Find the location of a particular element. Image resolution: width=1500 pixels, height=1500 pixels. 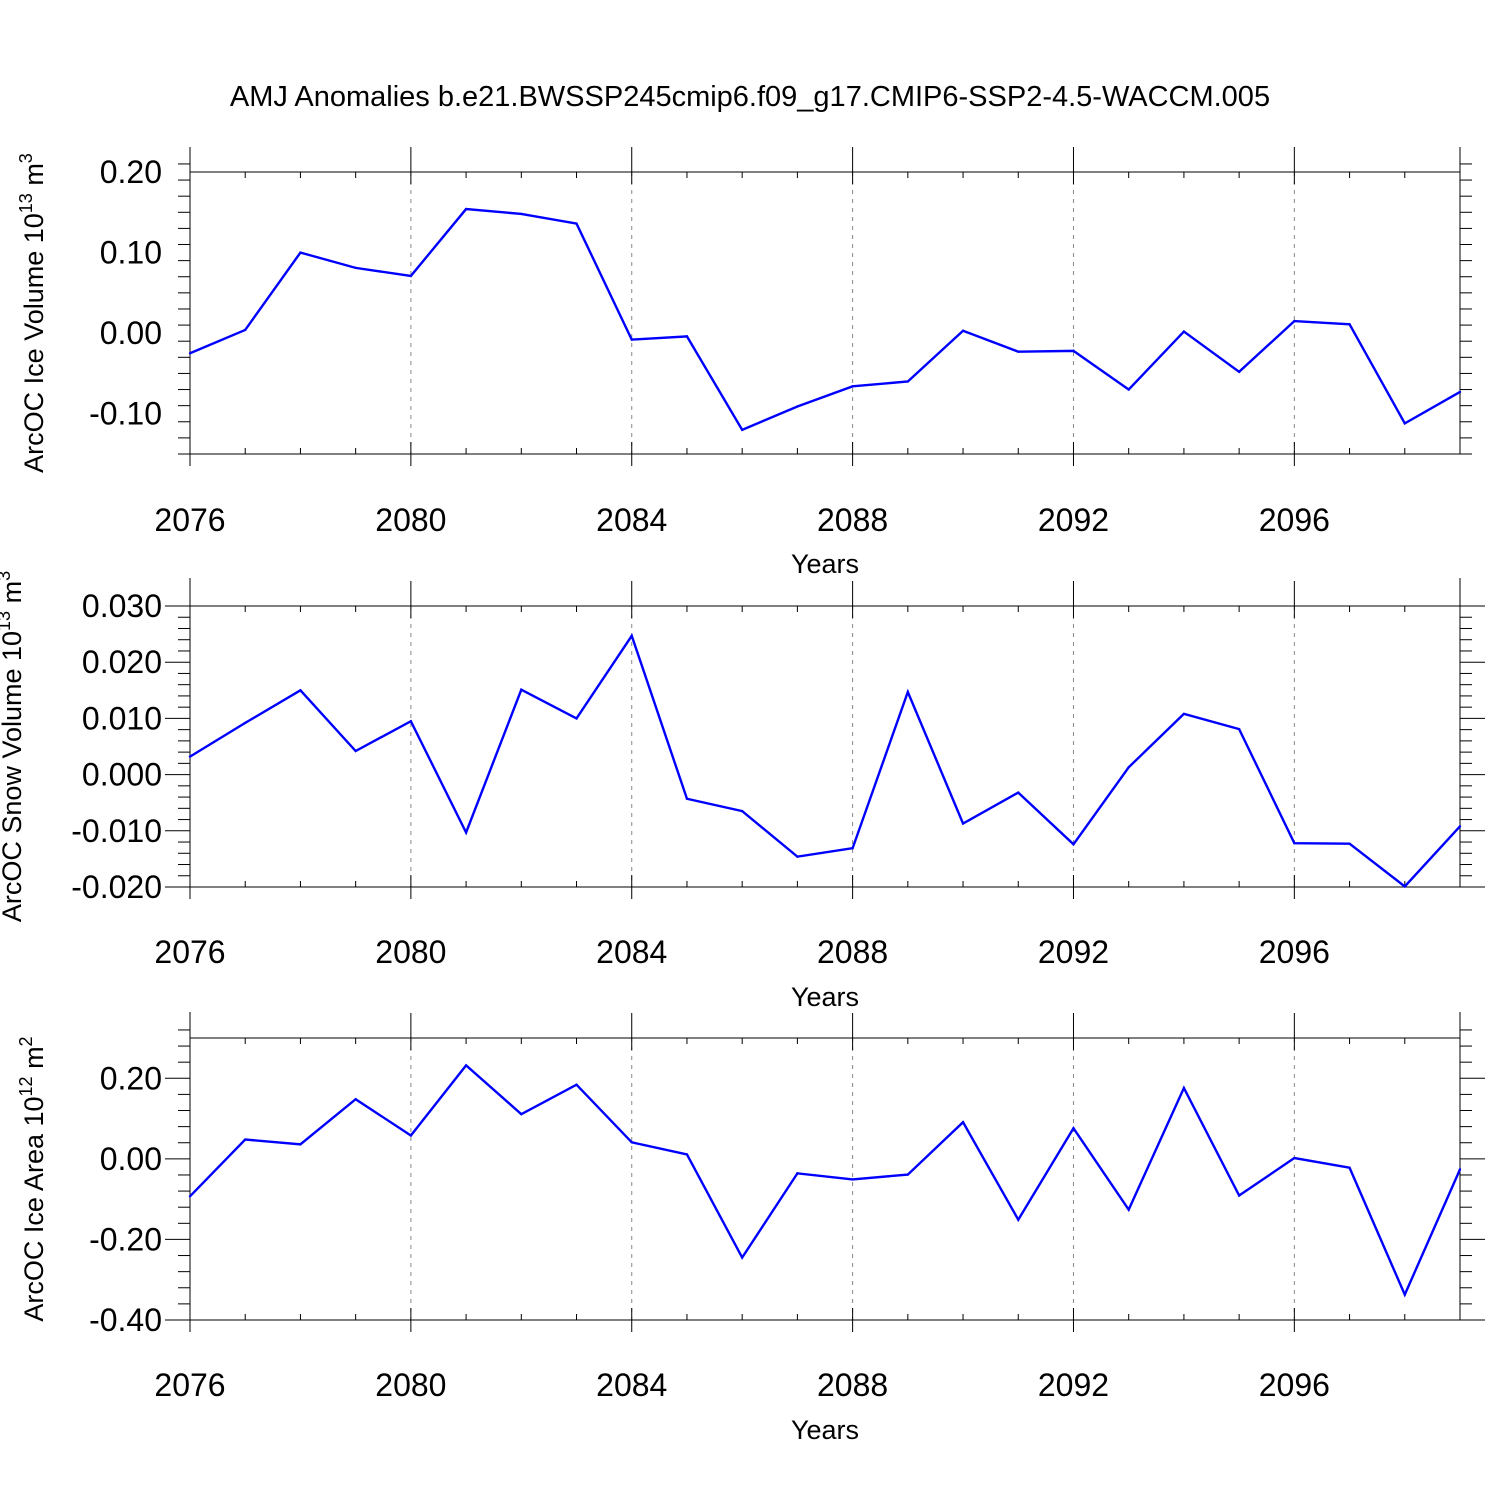

ice-volume-xtick-label: 2084 is located at coordinates (631, 520).